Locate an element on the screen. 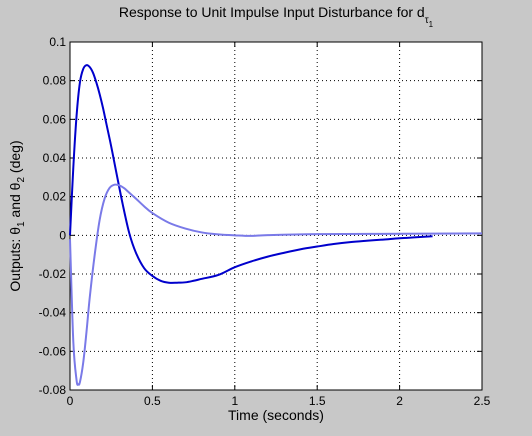  y-tick-label: 0.02 is located at coordinates (55, 197).